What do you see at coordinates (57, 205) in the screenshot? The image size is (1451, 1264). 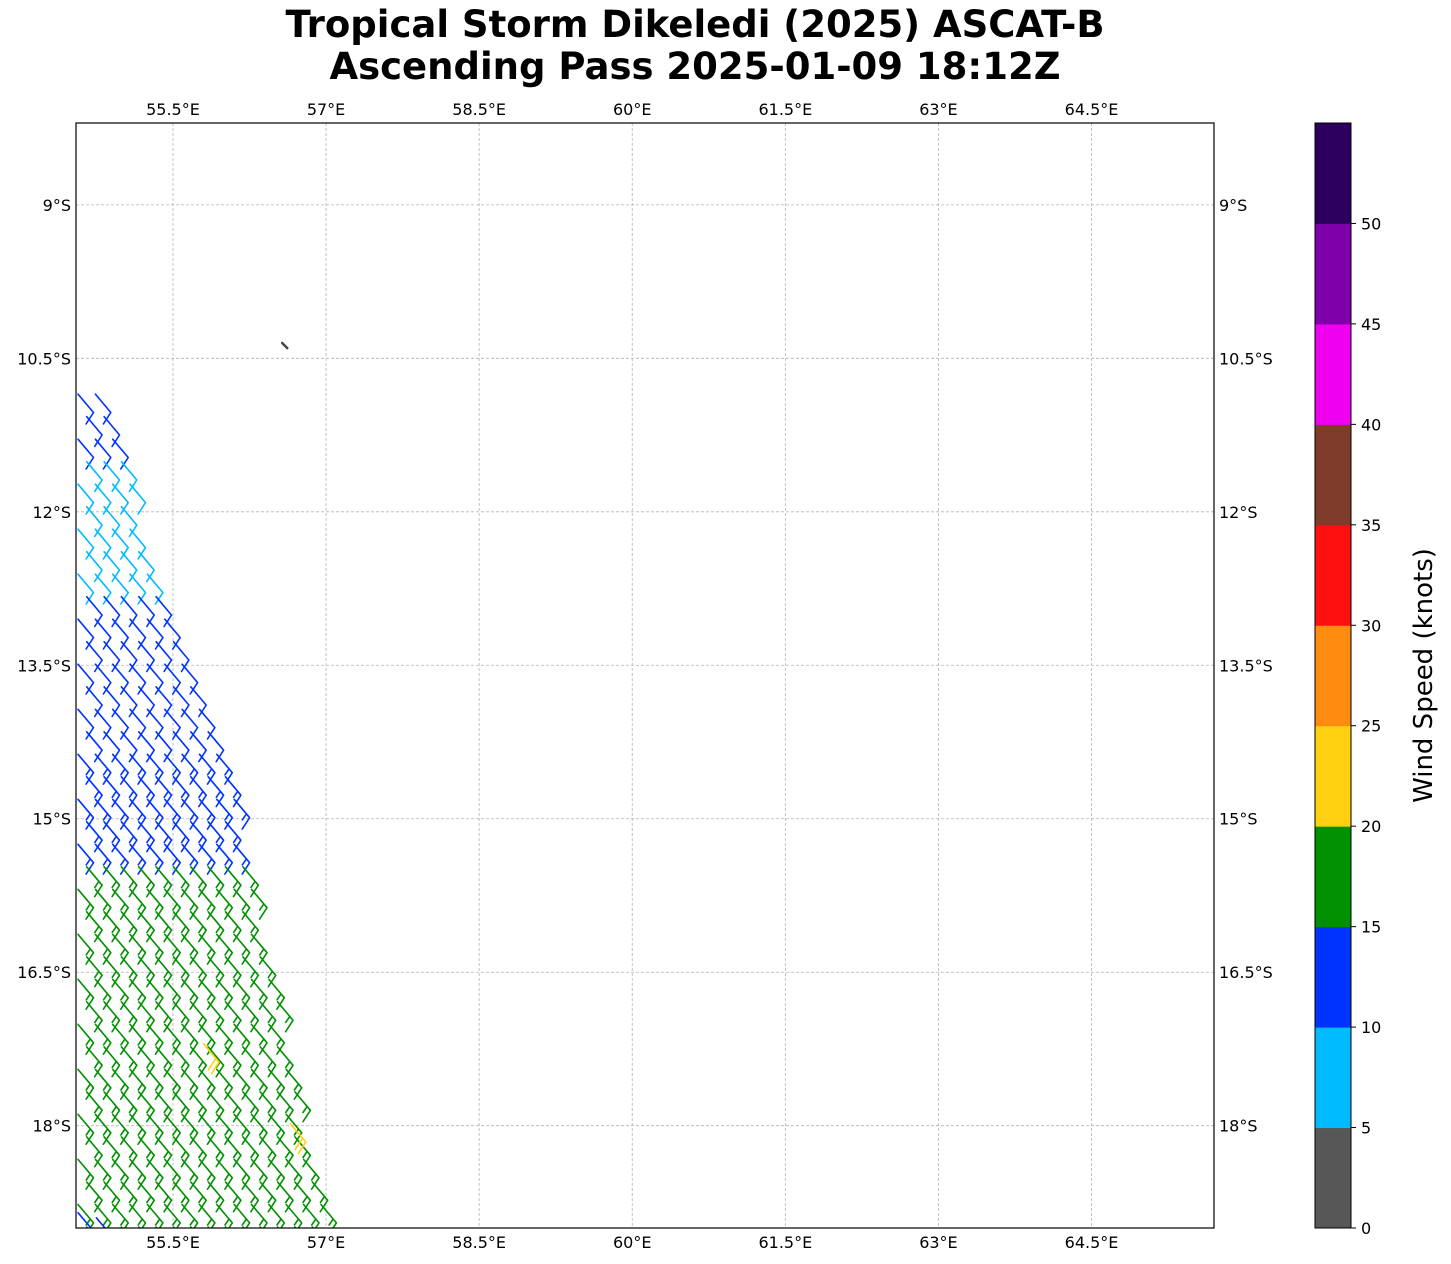 I see `lat-tick-label-left: 9°S` at bounding box center [57, 205].